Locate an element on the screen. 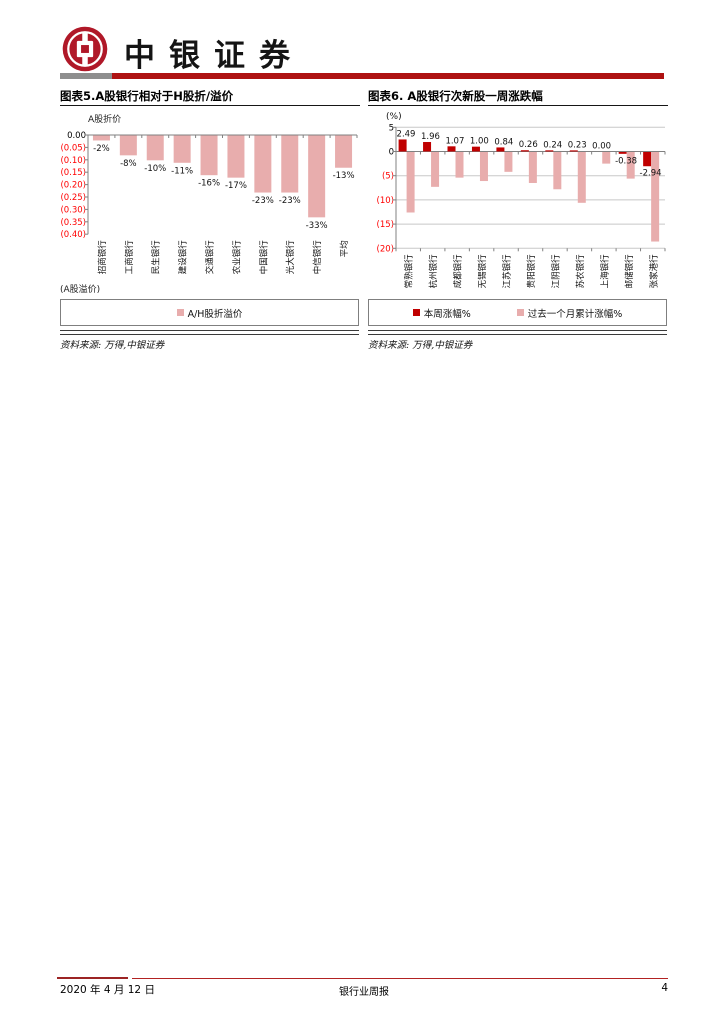 The width and height of the screenshot is (724, 1024). svg-text: -0.38 is located at coordinates (626, 161).